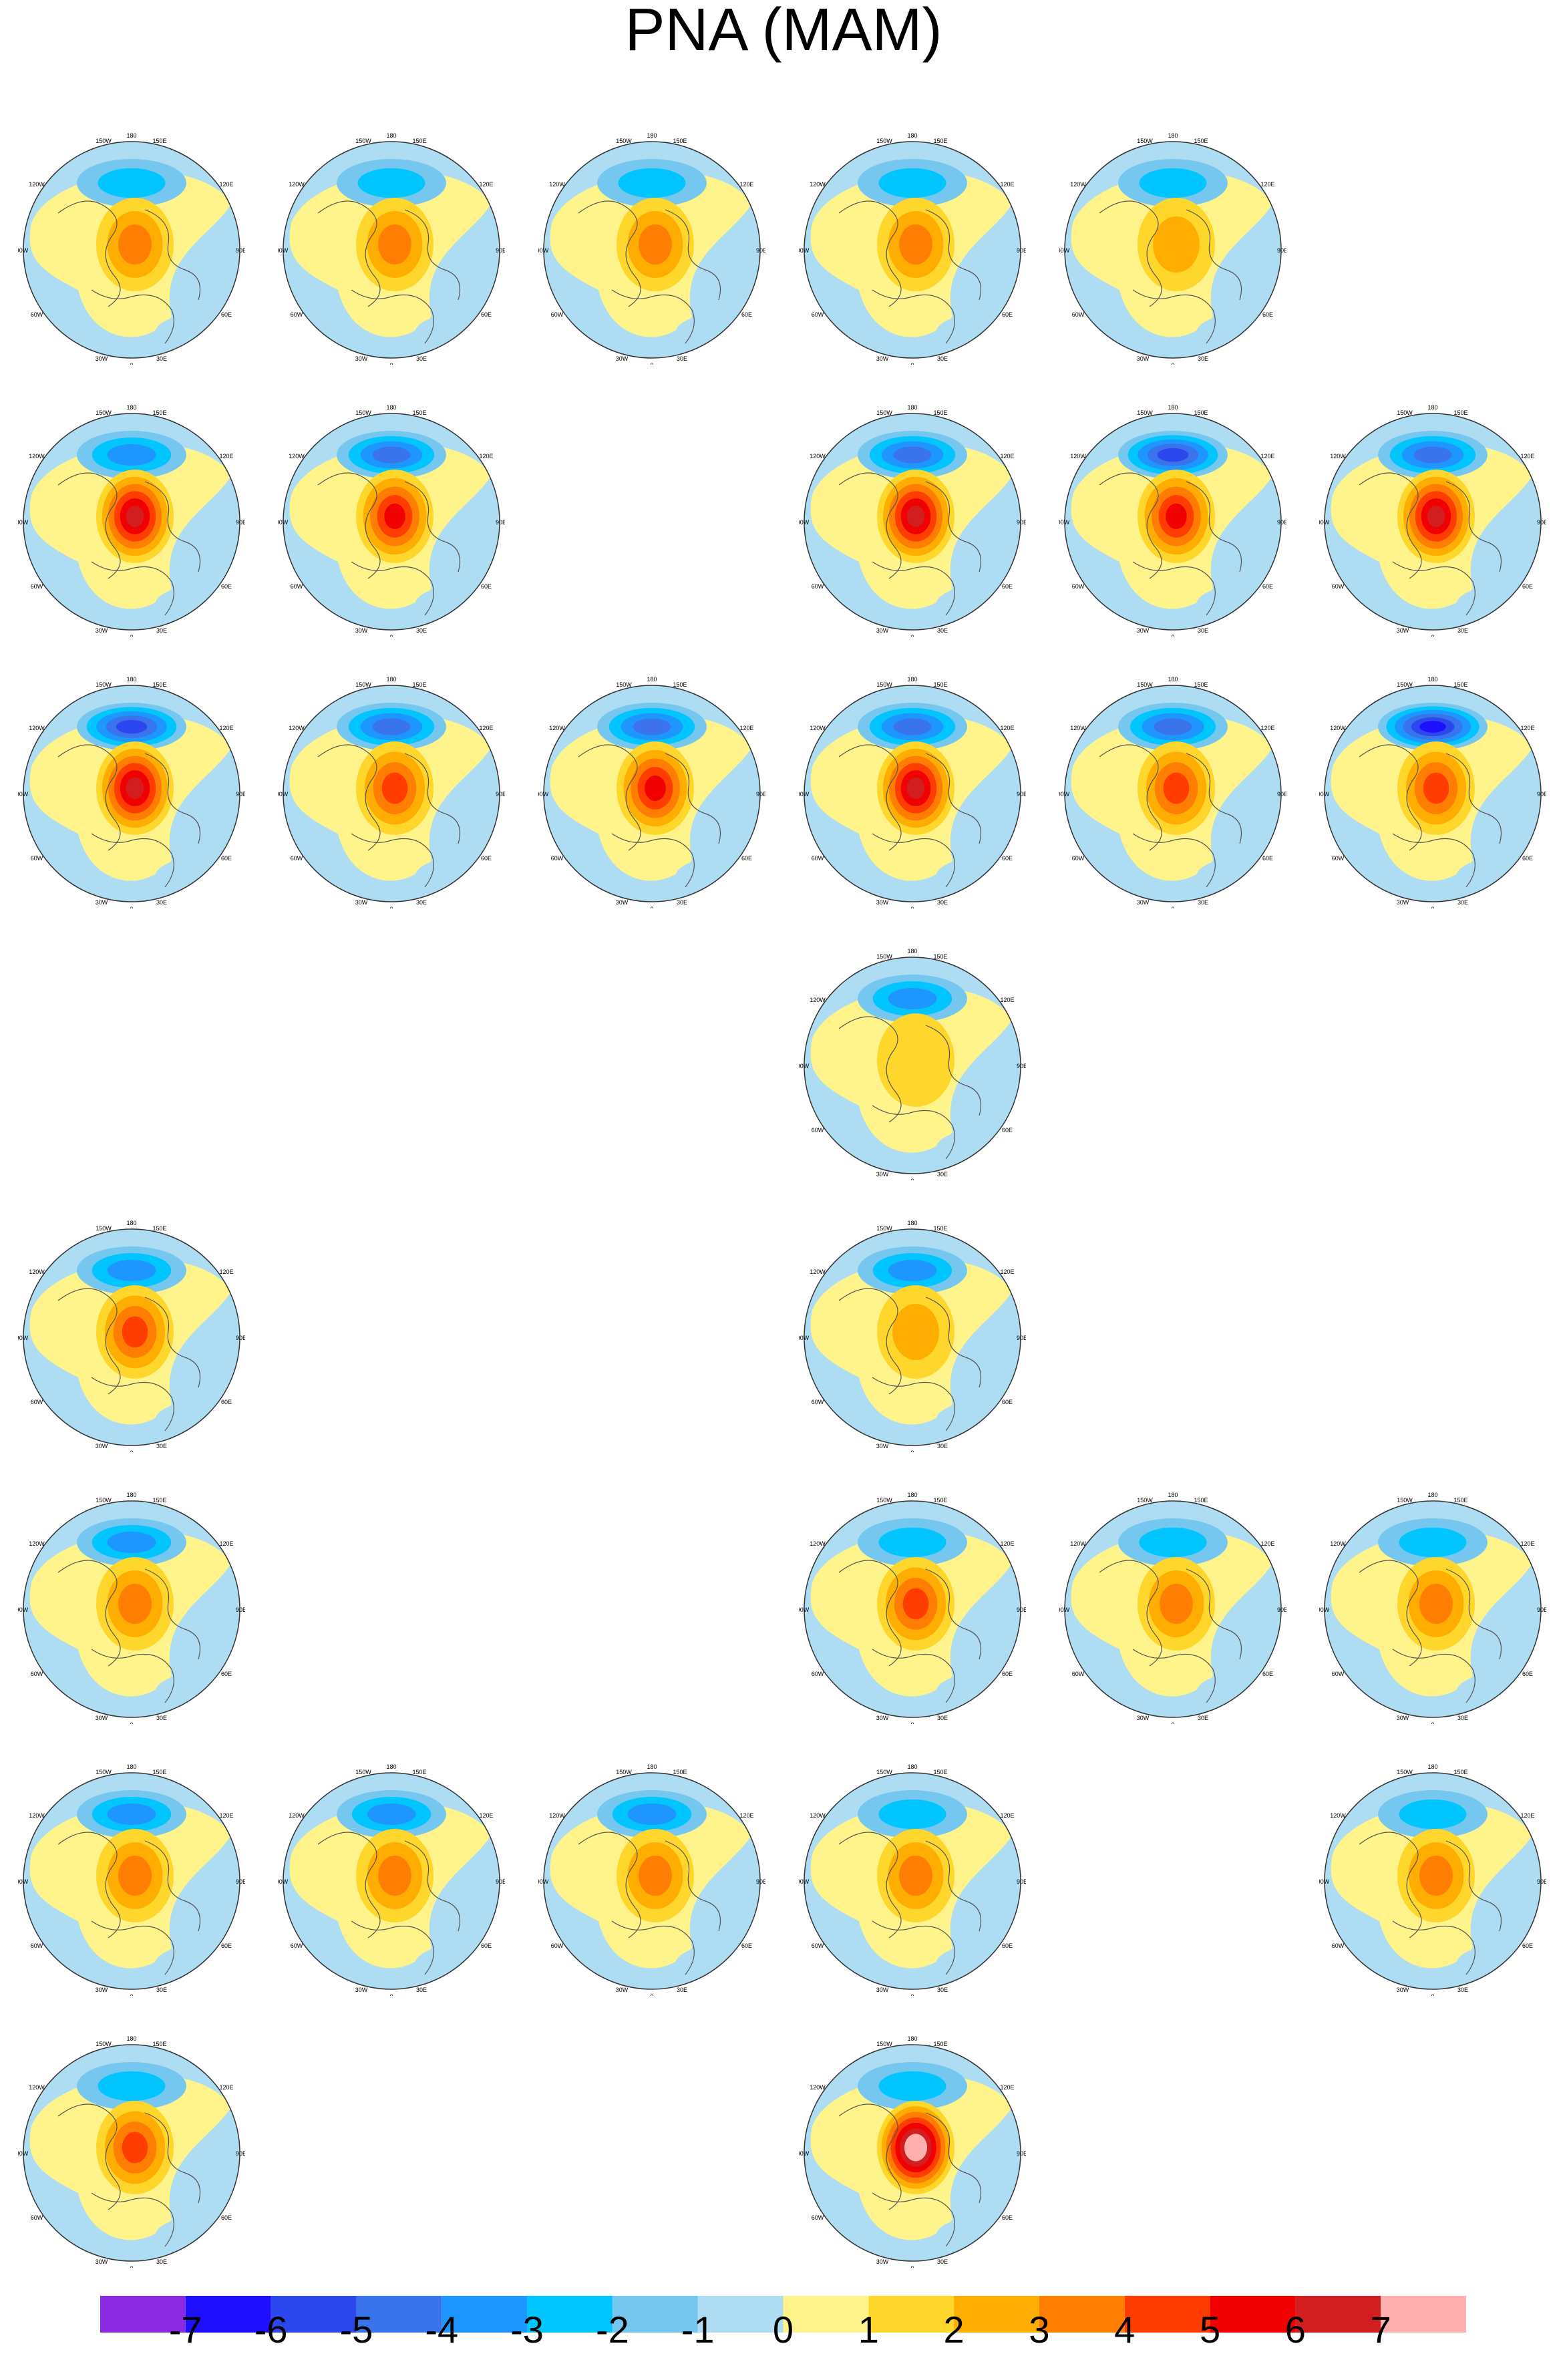  I want to click on colorbar-tick-label: -4, so click(442, 2330).